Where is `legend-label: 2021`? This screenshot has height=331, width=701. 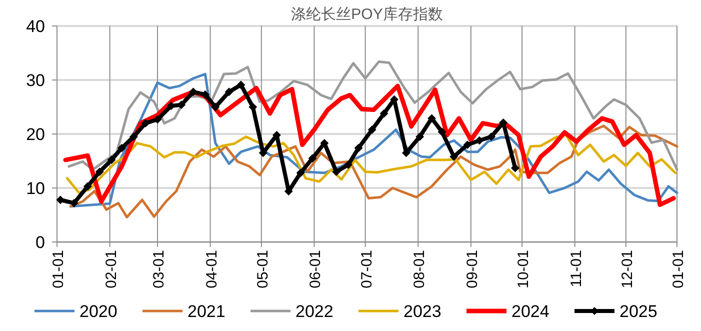
legend-label: 2021 is located at coordinates (207, 311).